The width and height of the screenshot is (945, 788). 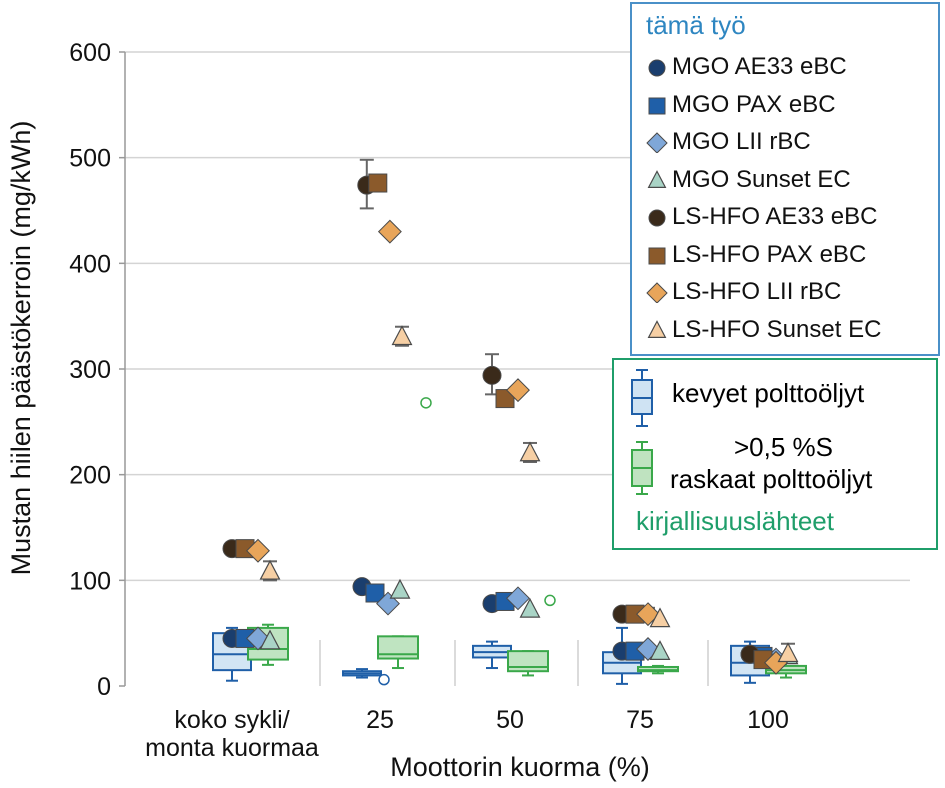 What do you see at coordinates (232, 748) in the screenshot?
I see `x-tick-label: monta kuormaa` at bounding box center [232, 748].